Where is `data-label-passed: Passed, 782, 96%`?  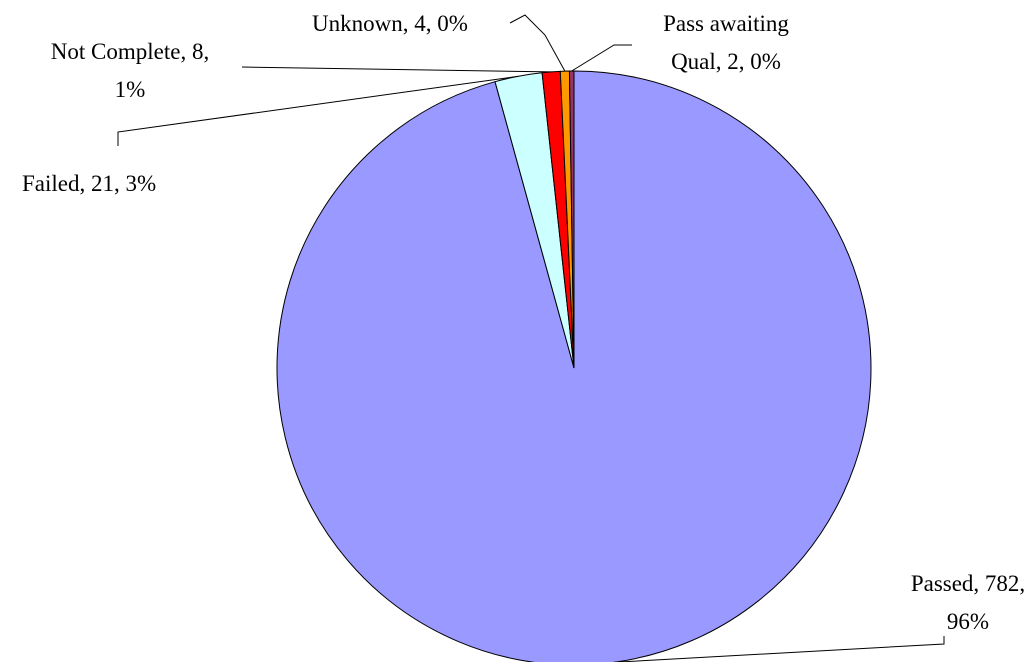
data-label-passed: Passed, 782, 96% is located at coordinates (968, 602).